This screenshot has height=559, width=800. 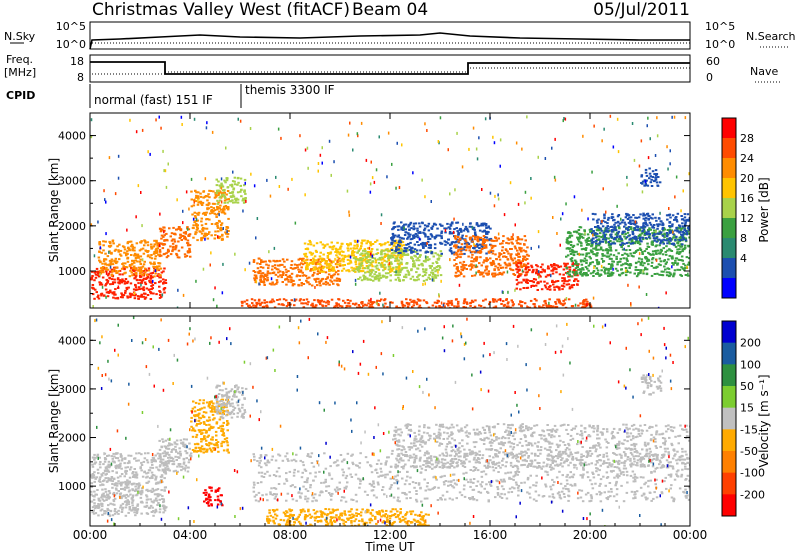 I want to click on power-ylabel: Slant Range [km], so click(x=54, y=210).